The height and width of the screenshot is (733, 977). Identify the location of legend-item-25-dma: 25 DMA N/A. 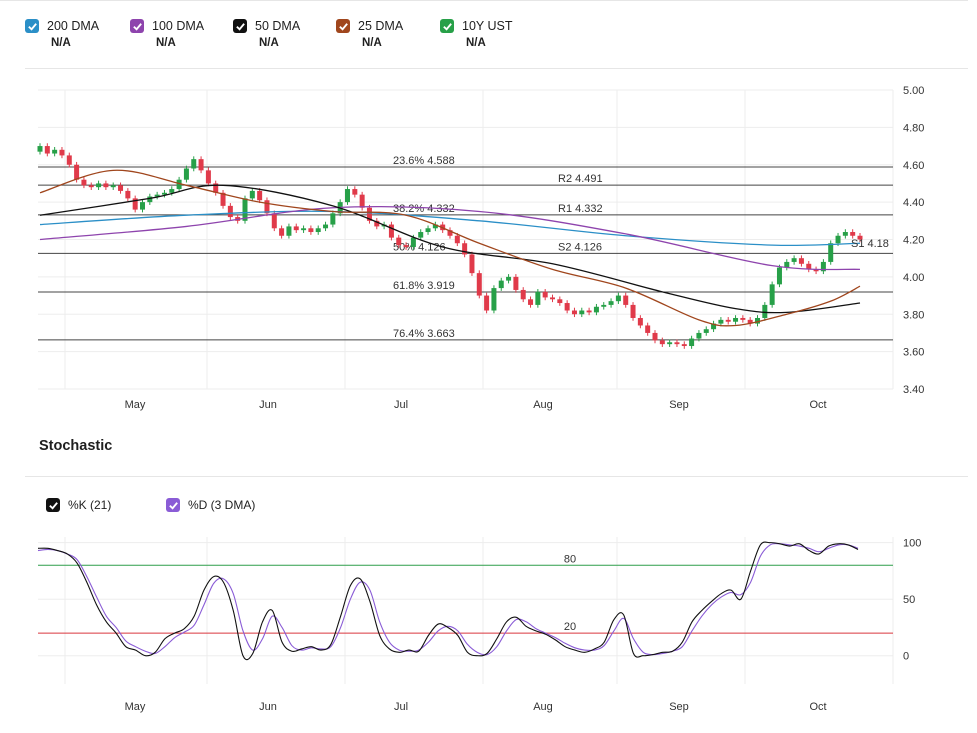
(369, 33).